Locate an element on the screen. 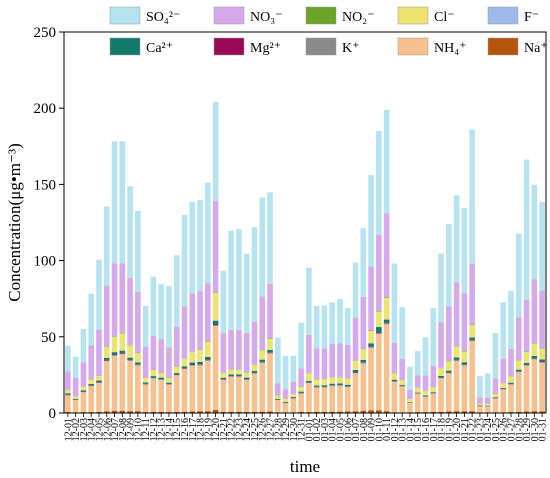  x-tick-label: 01-12 is located at coordinates (395, 429).